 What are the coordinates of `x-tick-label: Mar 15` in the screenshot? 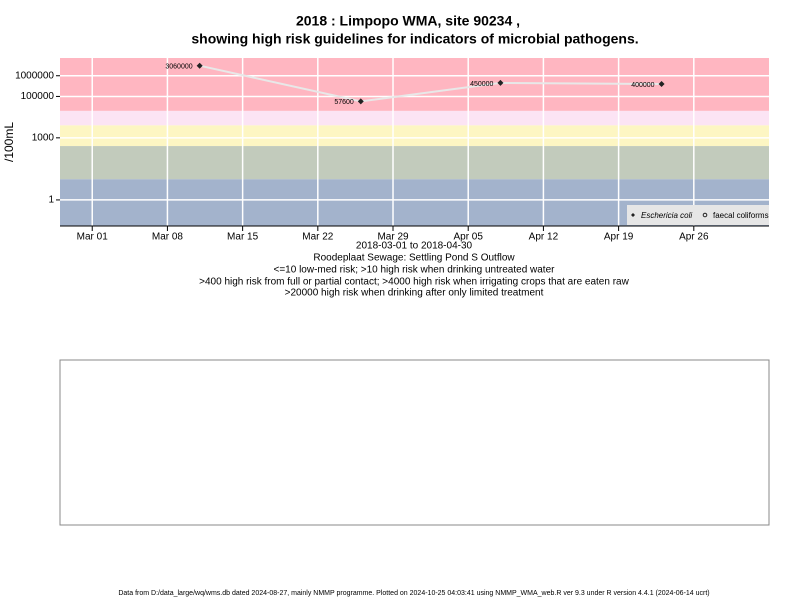 It's located at (243, 237).